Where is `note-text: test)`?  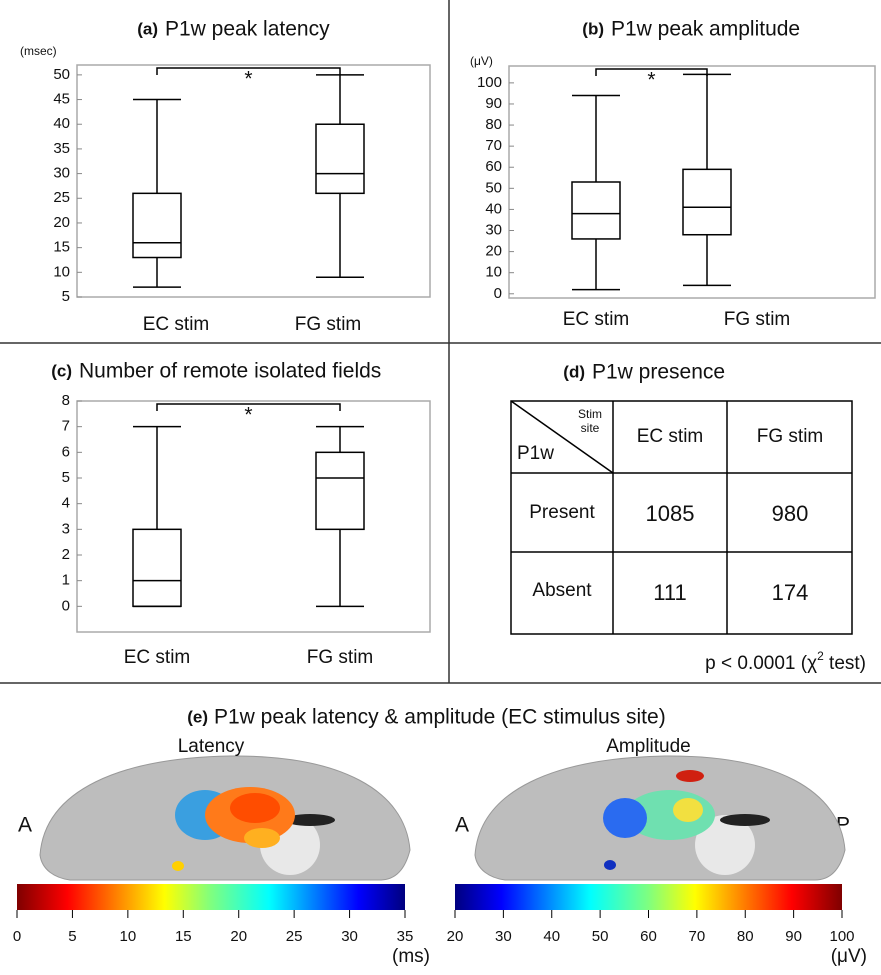 note-text: test) is located at coordinates (845, 663).